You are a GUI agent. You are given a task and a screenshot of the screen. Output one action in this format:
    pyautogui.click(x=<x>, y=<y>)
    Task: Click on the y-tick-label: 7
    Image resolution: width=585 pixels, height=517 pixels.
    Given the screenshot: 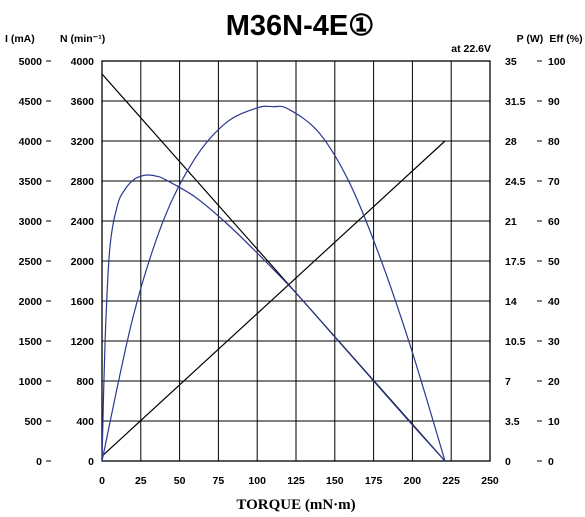 What is the action you would take?
    pyautogui.click(x=508, y=382)
    